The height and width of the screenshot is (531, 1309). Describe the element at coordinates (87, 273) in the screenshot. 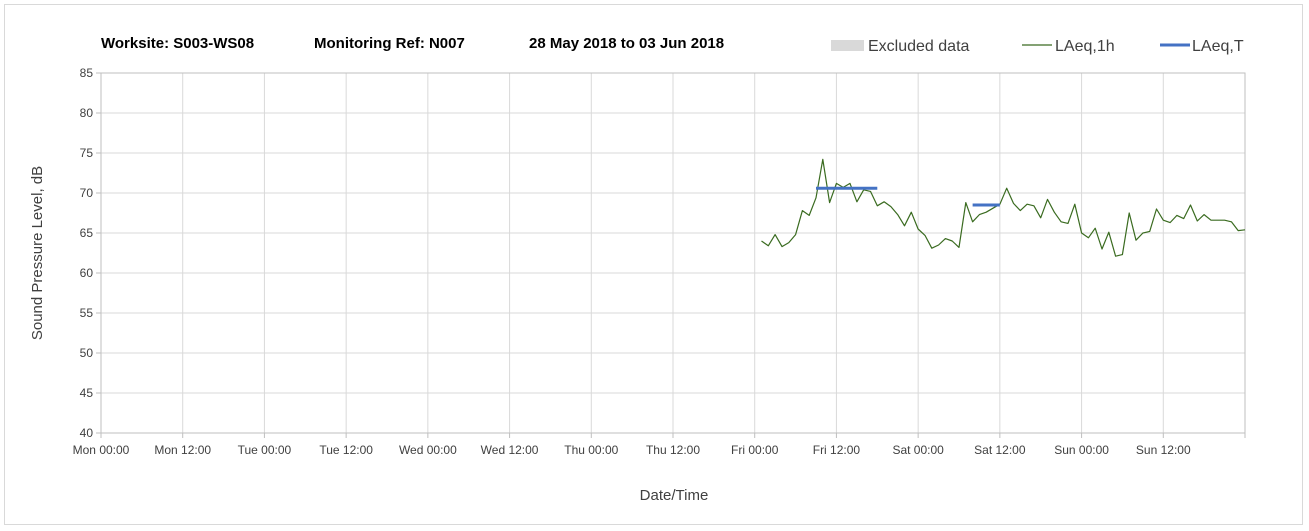

I see `y-tick-label: 60` at that location.